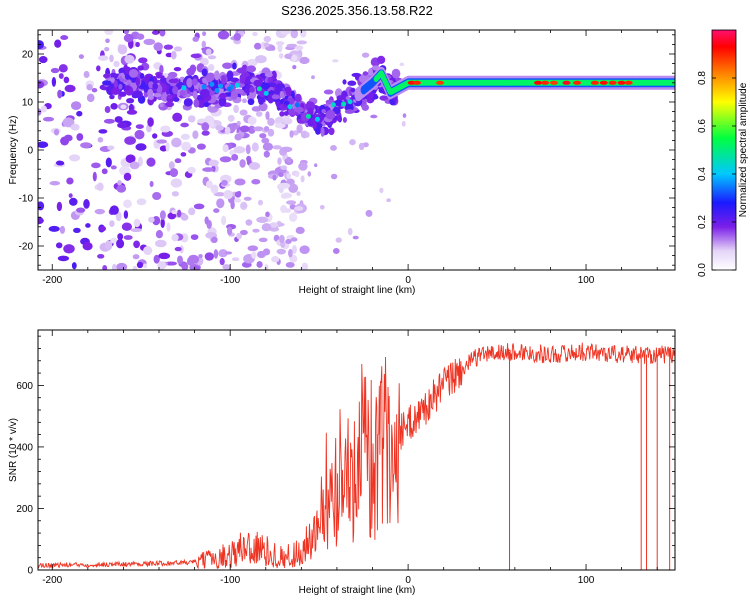 This screenshot has width=750, height=600. I want to click on colorbar-ticks: 0.0 0.2 0.4 0.6 0.8, so click(716, 174).